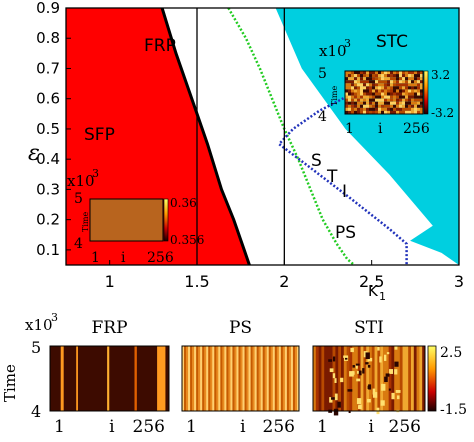 This screenshot has height=442, width=474. What do you see at coordinates (279, 427) in the screenshot?
I see `panel-x-tick: 256` at bounding box center [279, 427].